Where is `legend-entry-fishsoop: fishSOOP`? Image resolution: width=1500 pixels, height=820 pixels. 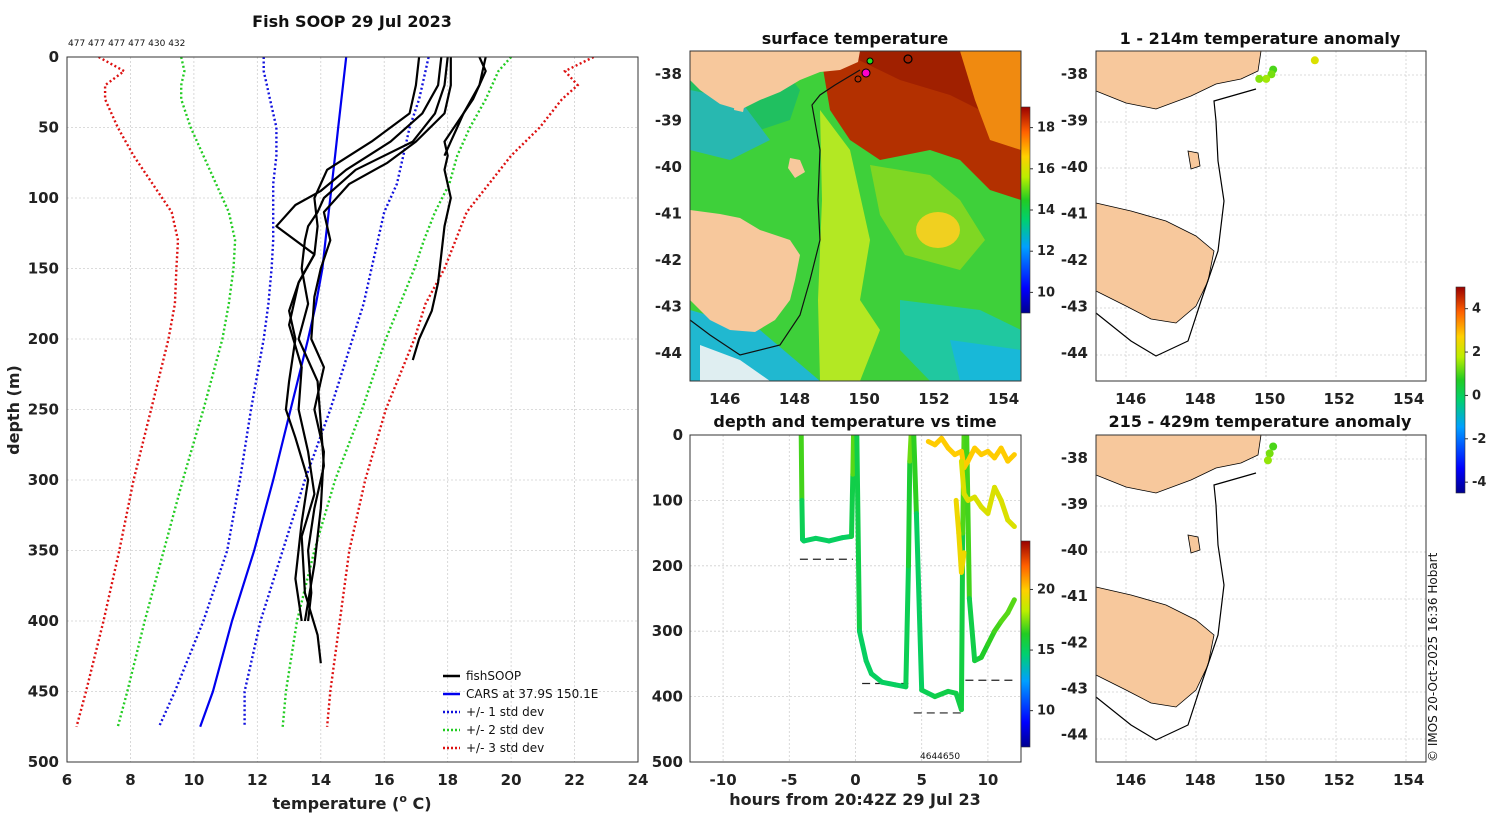 legend-entry-fishsoop: fishSOOP is located at coordinates (493, 676).